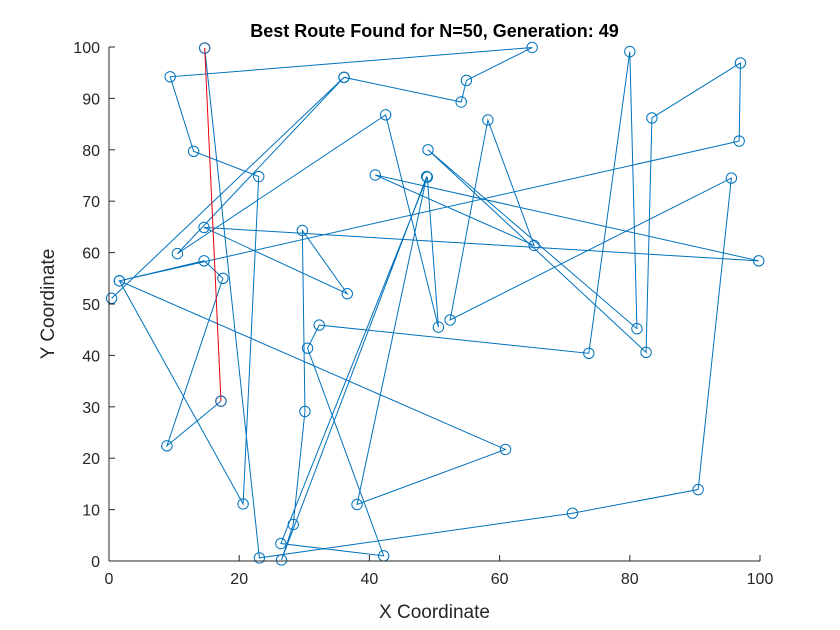 The height and width of the screenshot is (630, 840). What do you see at coordinates (370, 579) in the screenshot?
I see `x-tick-label: 40` at bounding box center [370, 579].